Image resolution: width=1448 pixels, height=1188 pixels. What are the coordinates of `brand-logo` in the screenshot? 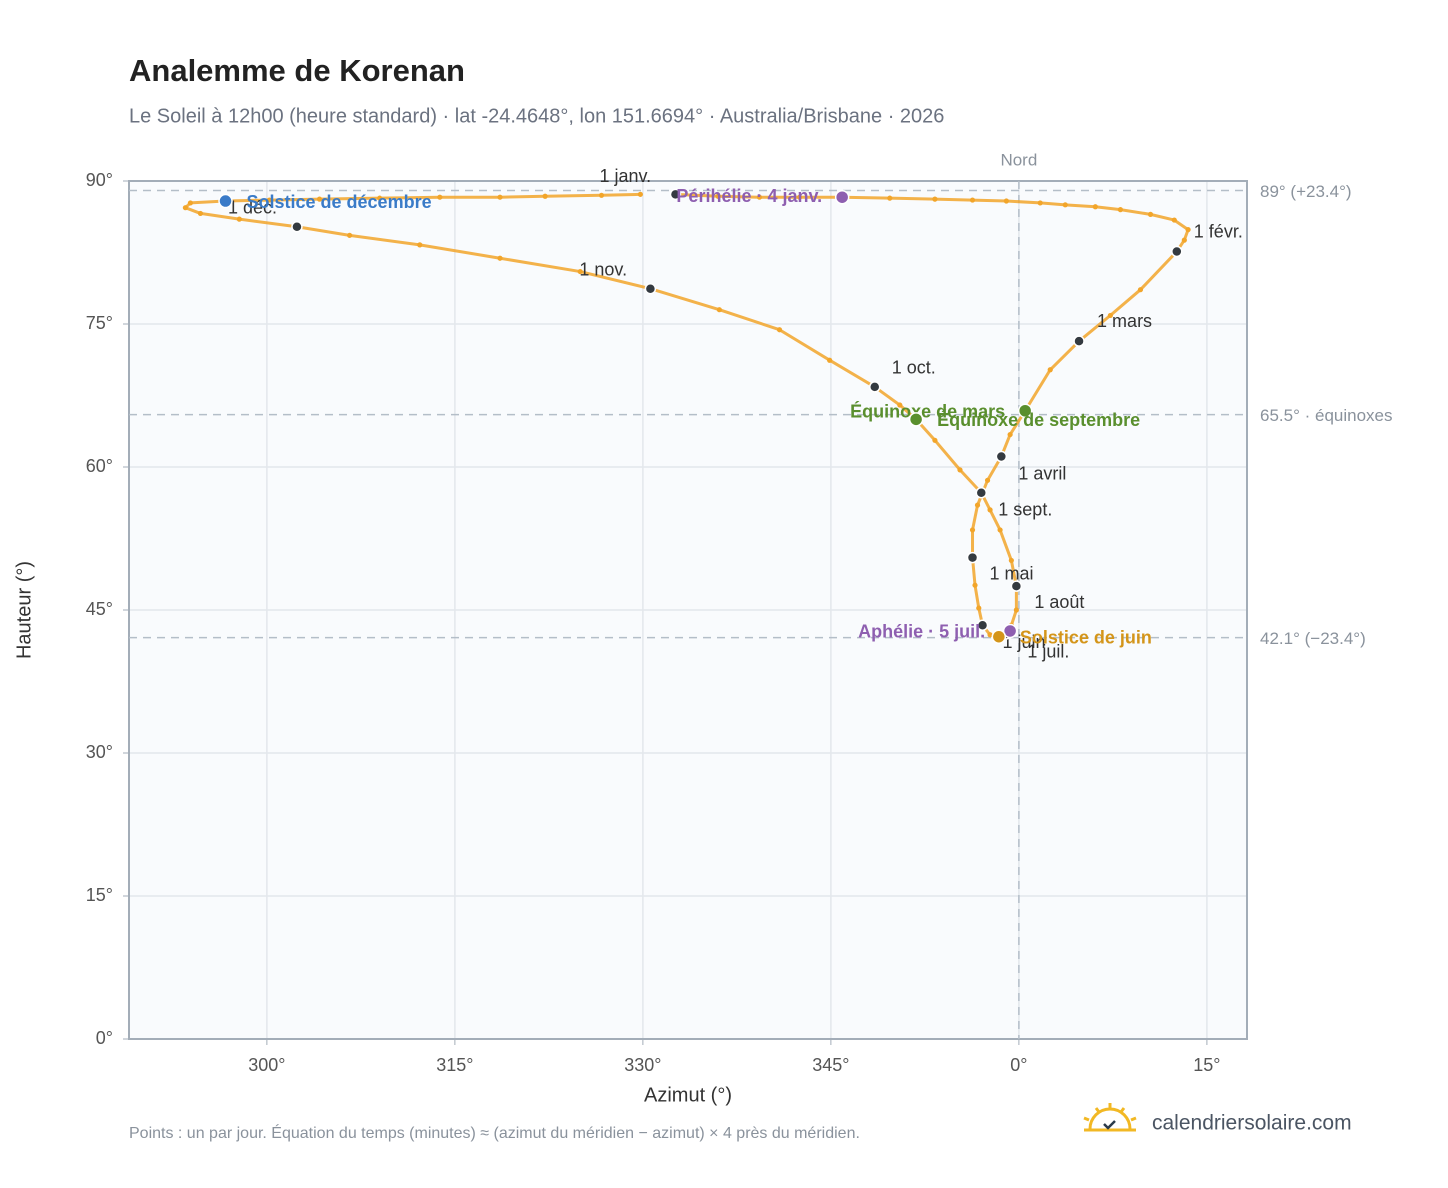 It's located at (1110, 1117).